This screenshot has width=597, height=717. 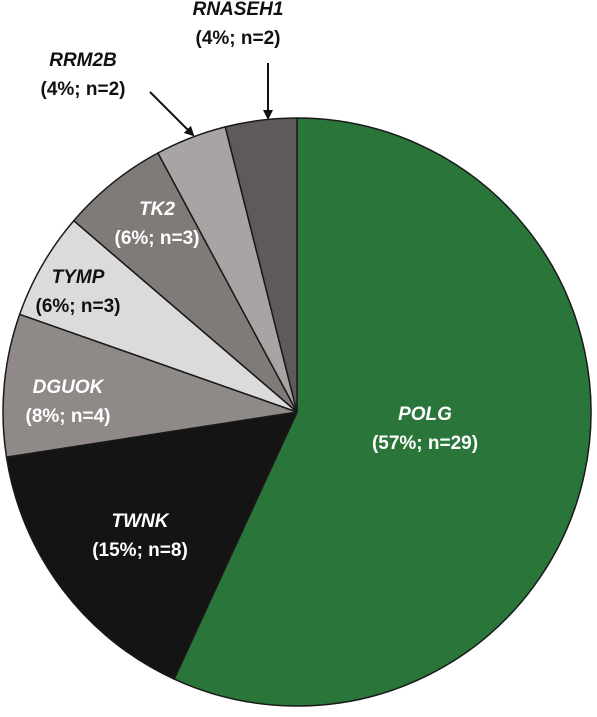 What do you see at coordinates (78, 277) in the screenshot?
I see `slice-gene-name: TYMP` at bounding box center [78, 277].